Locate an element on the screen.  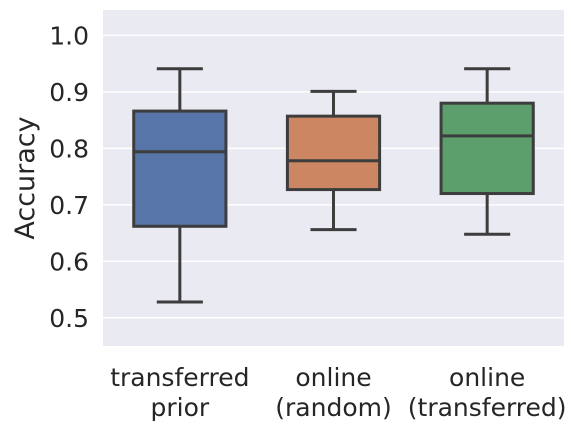
y-axis-label: Accuracy is located at coordinates (25, 177).